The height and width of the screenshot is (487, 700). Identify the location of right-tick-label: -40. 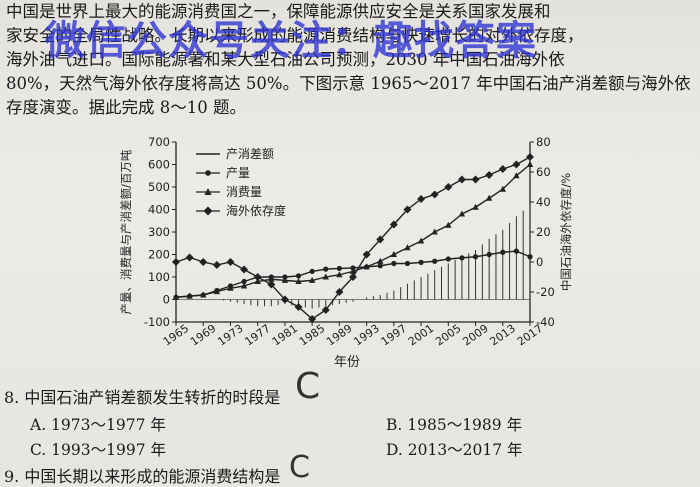
(545, 322).